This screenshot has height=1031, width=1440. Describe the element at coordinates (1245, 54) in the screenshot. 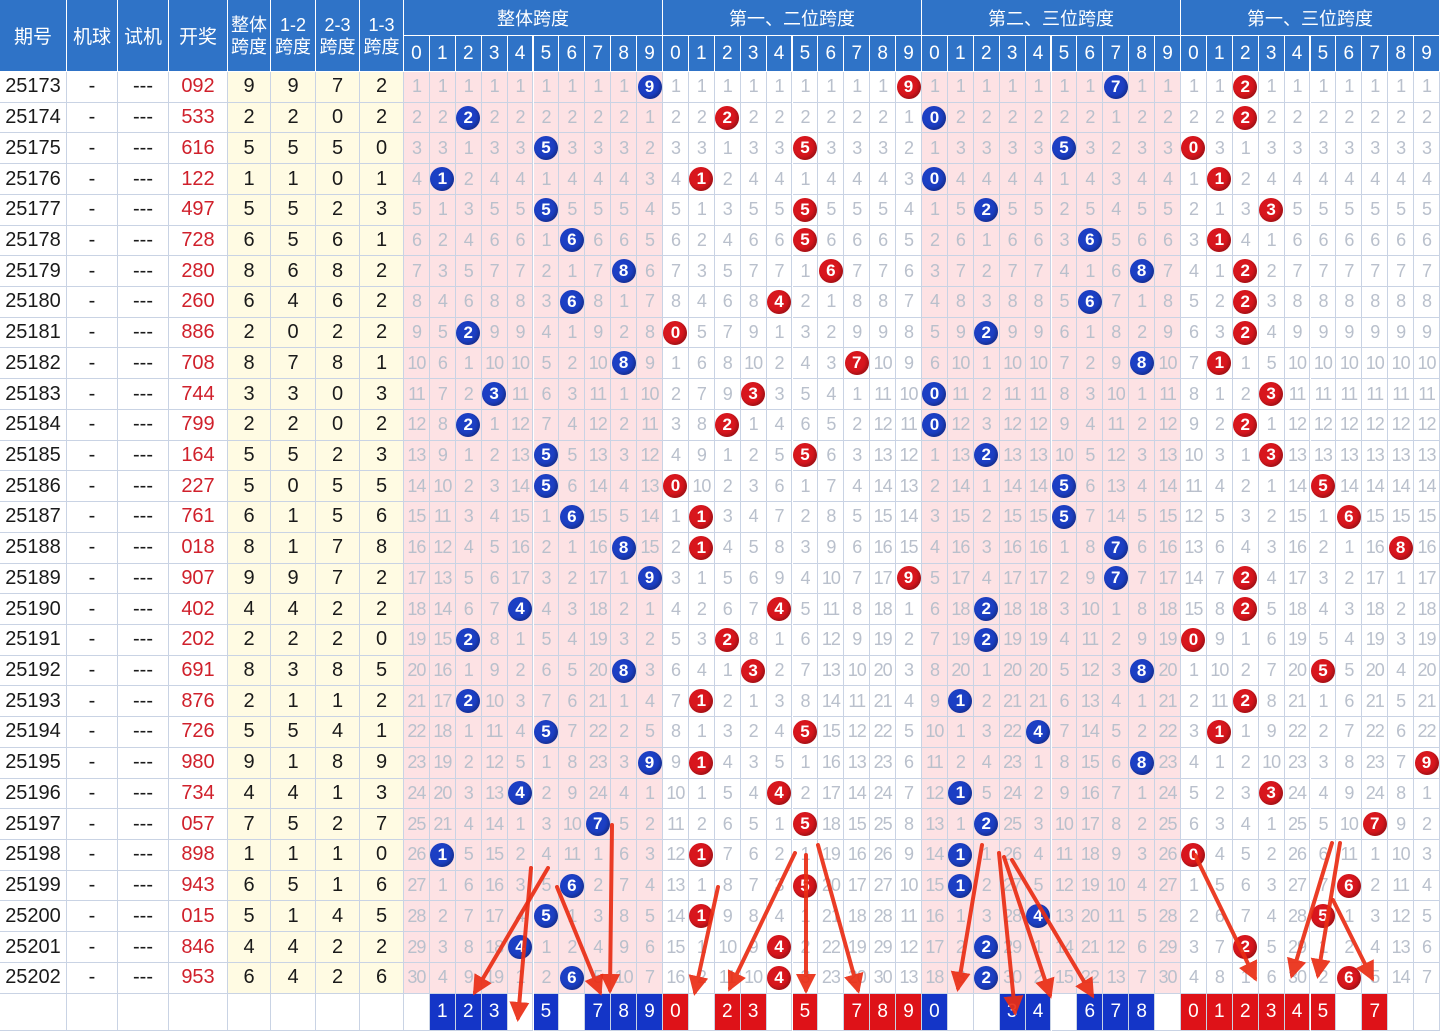

I see `header-digit: 2` at that location.